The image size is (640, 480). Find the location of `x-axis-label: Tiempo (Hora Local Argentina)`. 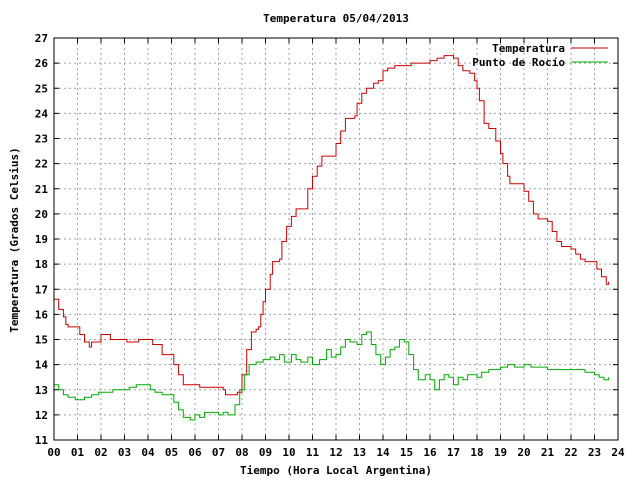

x-axis-label: Tiempo (Hora Local Argentina) is located at coordinates (336, 470).